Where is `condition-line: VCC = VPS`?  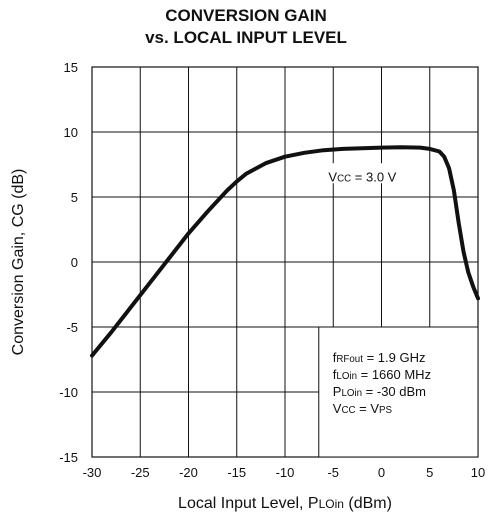 condition-line: VCC = VPS is located at coordinates (363, 408).